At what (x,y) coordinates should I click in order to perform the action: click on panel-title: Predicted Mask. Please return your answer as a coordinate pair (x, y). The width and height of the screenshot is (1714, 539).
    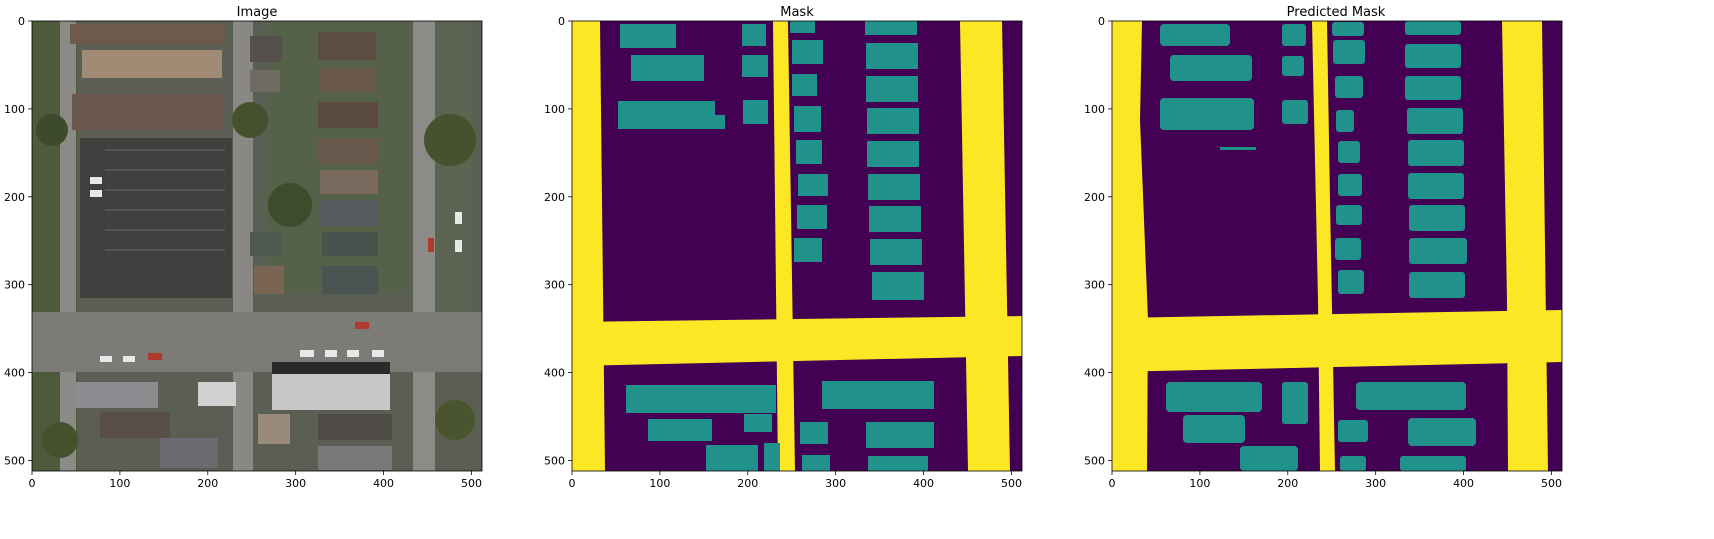
    Looking at the image, I should click on (1336, 12).